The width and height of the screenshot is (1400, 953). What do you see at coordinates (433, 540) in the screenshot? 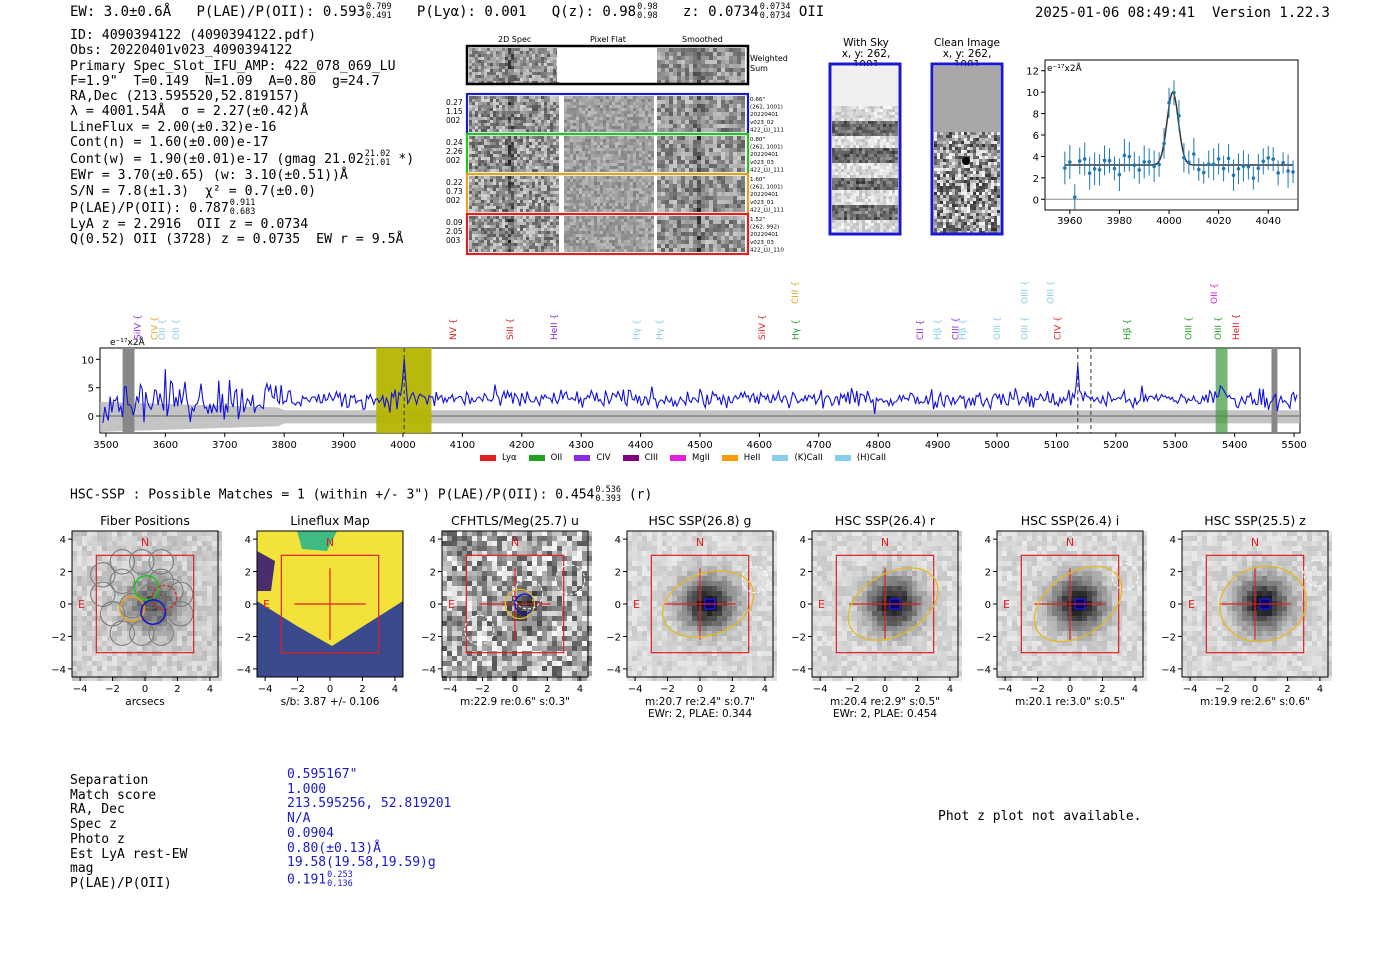
I see `panel-y-tick-label: 4` at bounding box center [433, 540].